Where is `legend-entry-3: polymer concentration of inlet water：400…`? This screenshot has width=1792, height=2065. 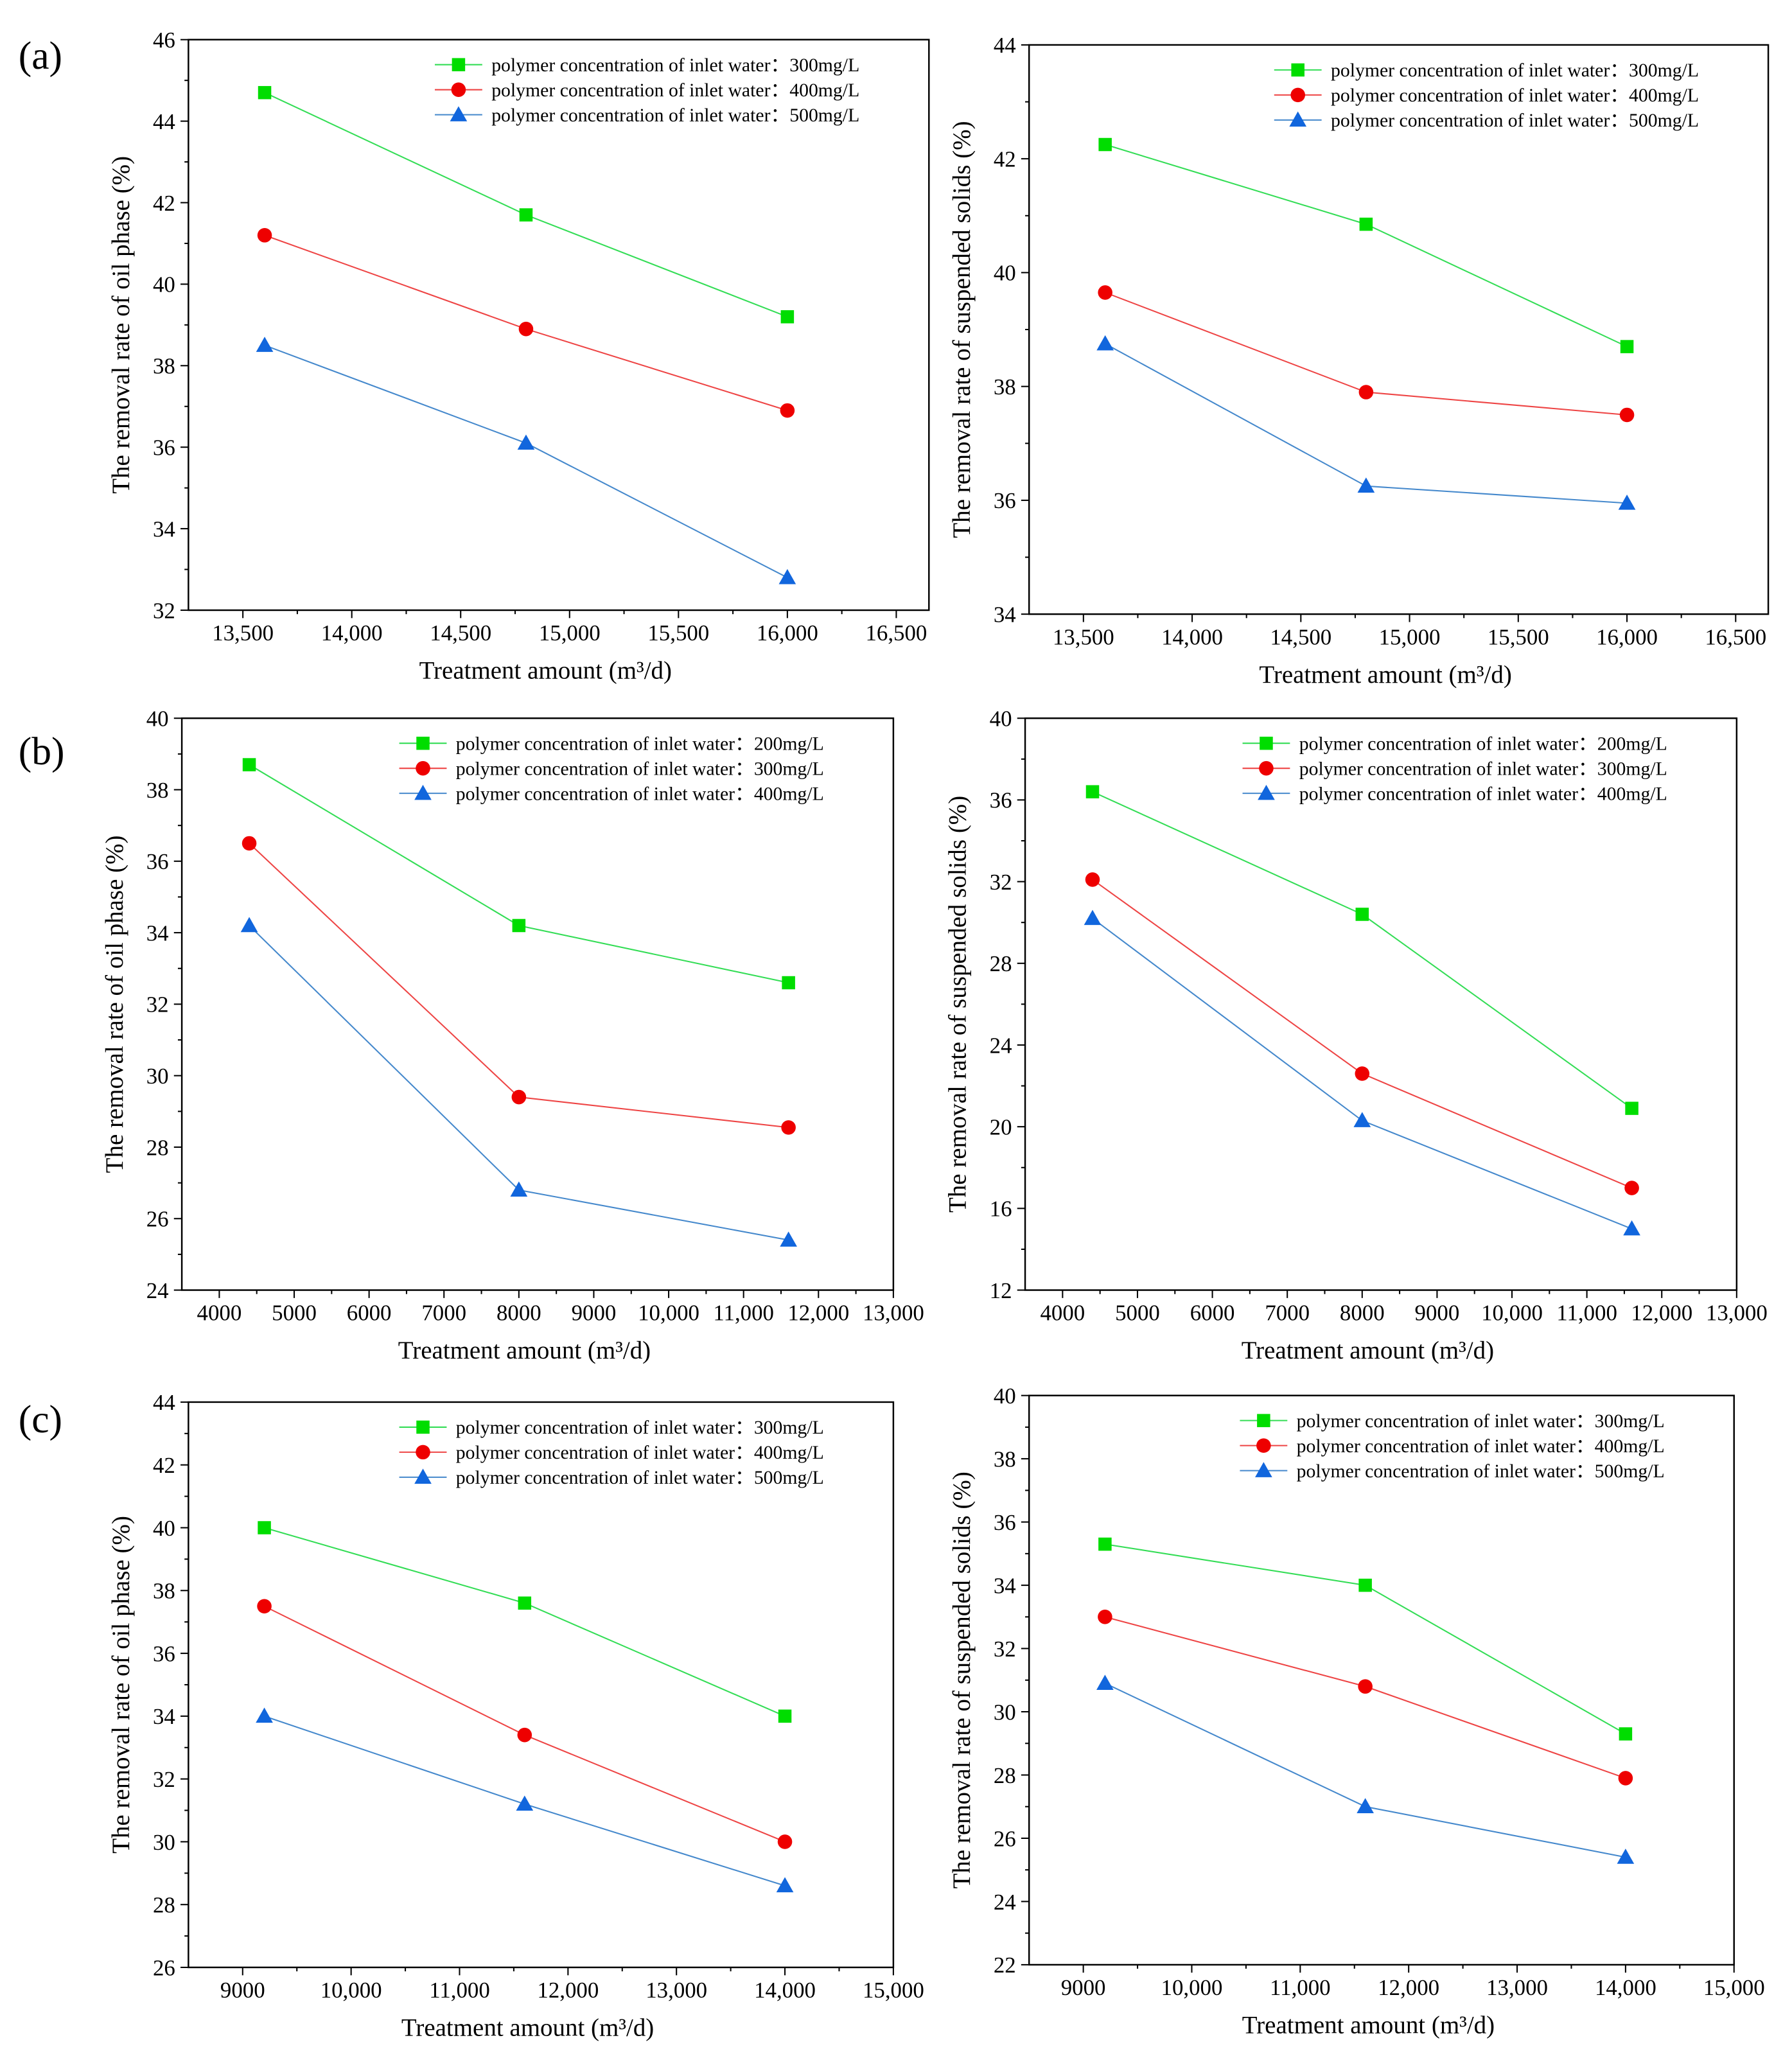 legend-entry-3: polymer concentration of inlet water：400… is located at coordinates (640, 794).